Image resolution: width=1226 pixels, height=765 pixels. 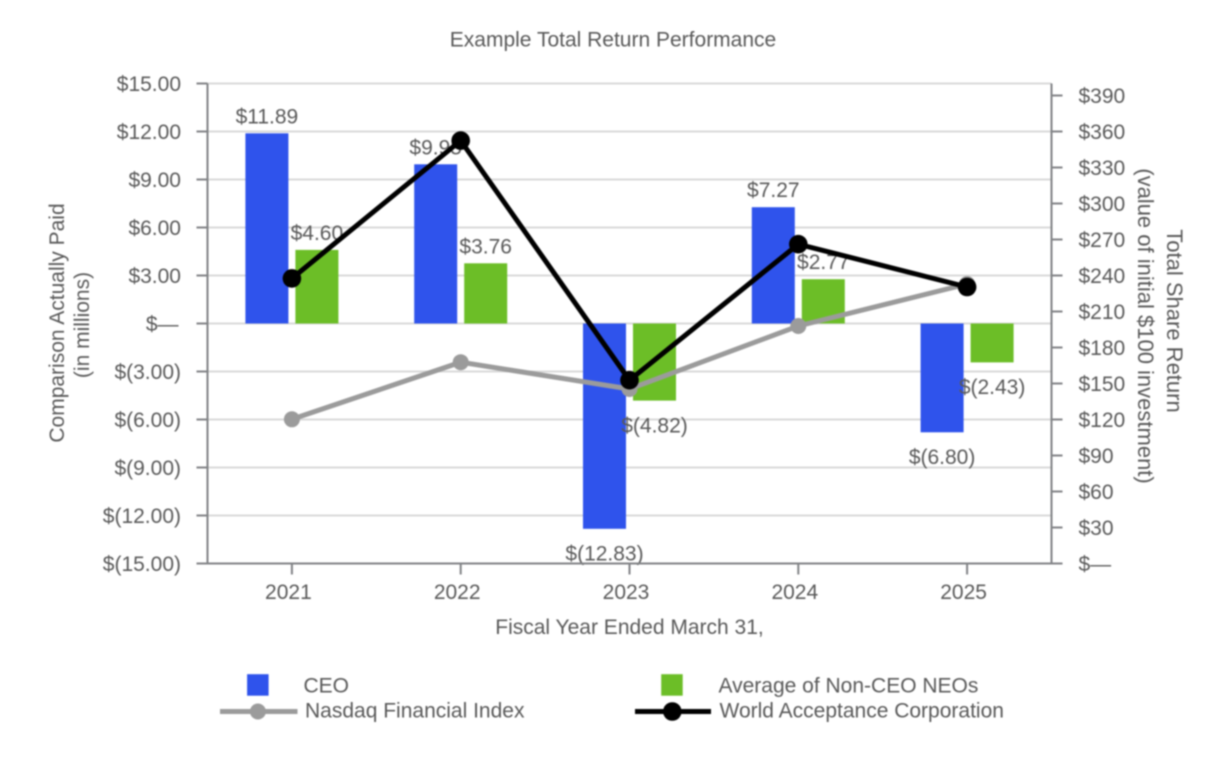 What do you see at coordinates (1145, 326) in the screenshot?
I see `svg-text:(value of initial $100 investm: (value of initial $100 investment)` at bounding box center [1145, 326].